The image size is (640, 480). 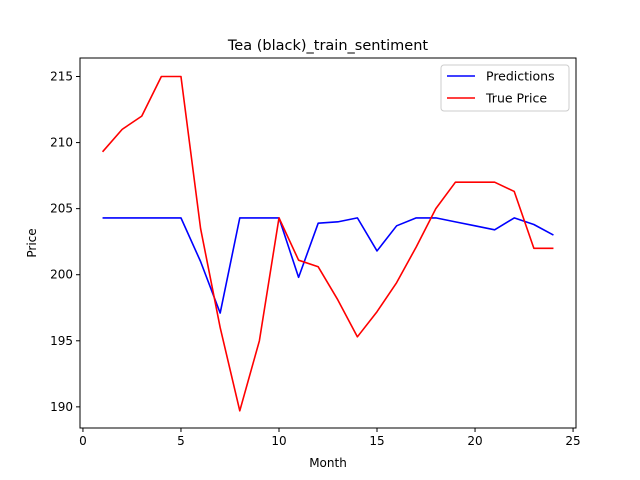 What do you see at coordinates (376, 441) in the screenshot?
I see `x-tick-label-15: 15` at bounding box center [376, 441].